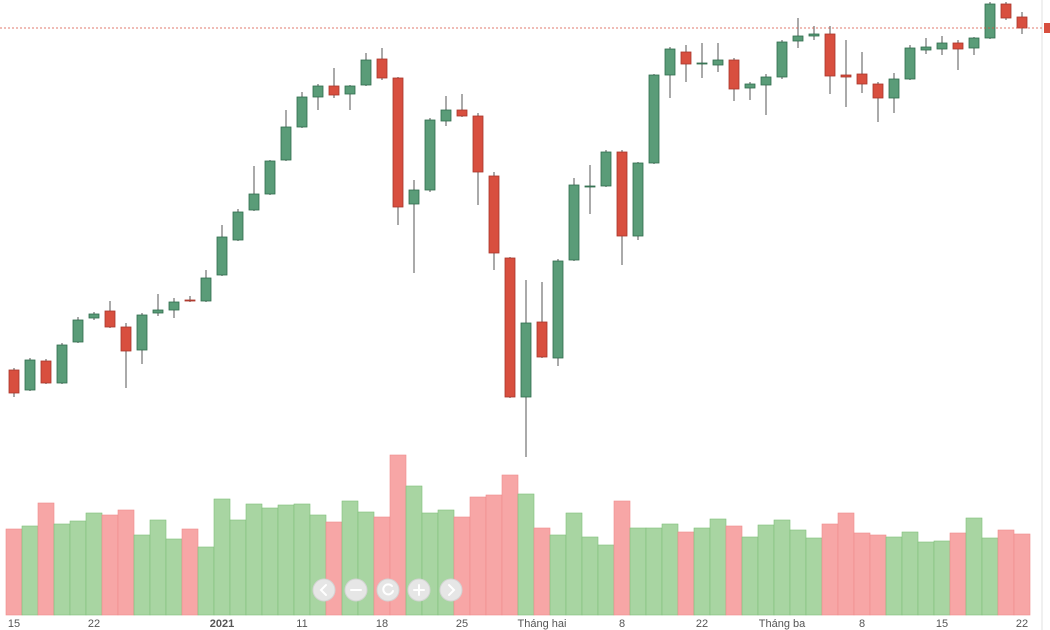  I want to click on x-tick-label: Tháng ba, so click(782, 624).